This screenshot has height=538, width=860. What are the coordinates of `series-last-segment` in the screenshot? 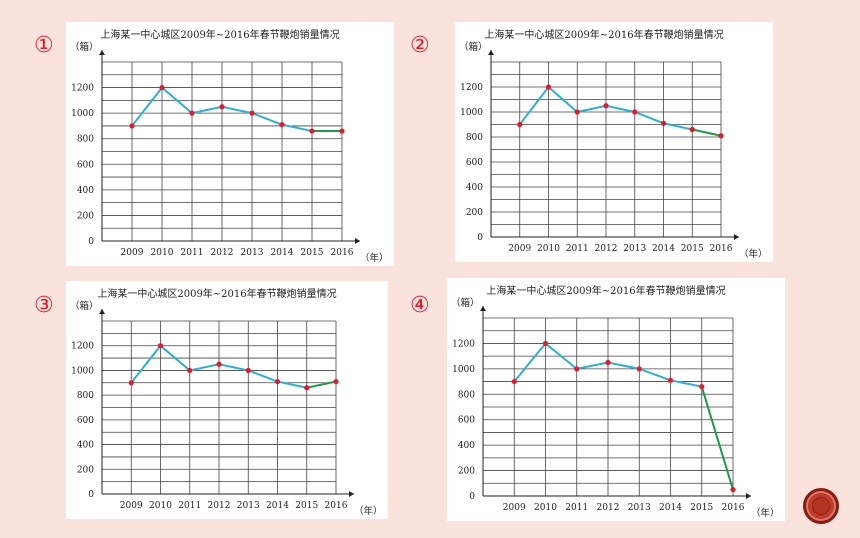 It's located at (707, 132).